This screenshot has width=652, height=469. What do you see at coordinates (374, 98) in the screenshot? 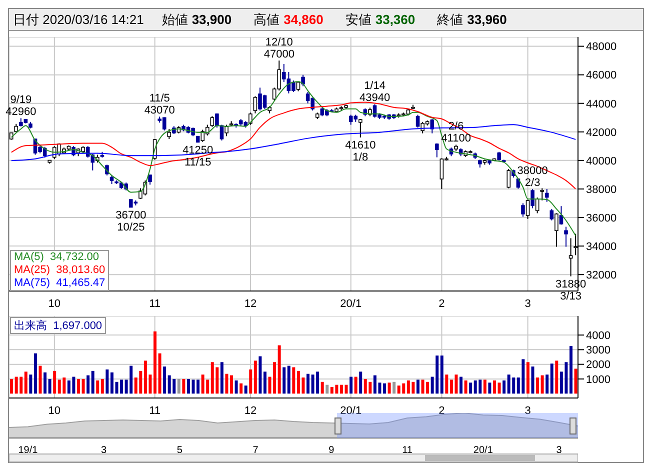
I see `annotation: 43940` at bounding box center [374, 98].